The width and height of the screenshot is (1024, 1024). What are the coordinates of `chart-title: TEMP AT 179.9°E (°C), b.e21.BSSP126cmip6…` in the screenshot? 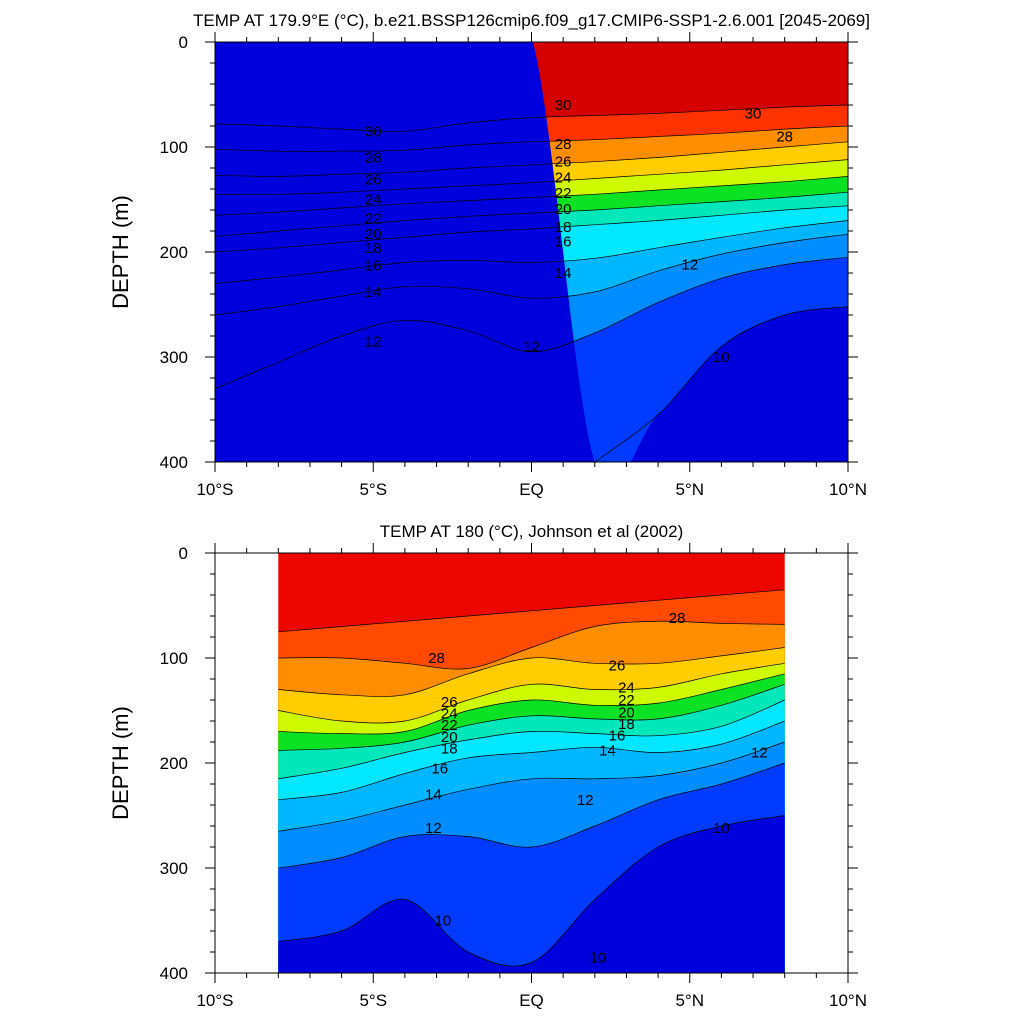 It's located at (531, 20).